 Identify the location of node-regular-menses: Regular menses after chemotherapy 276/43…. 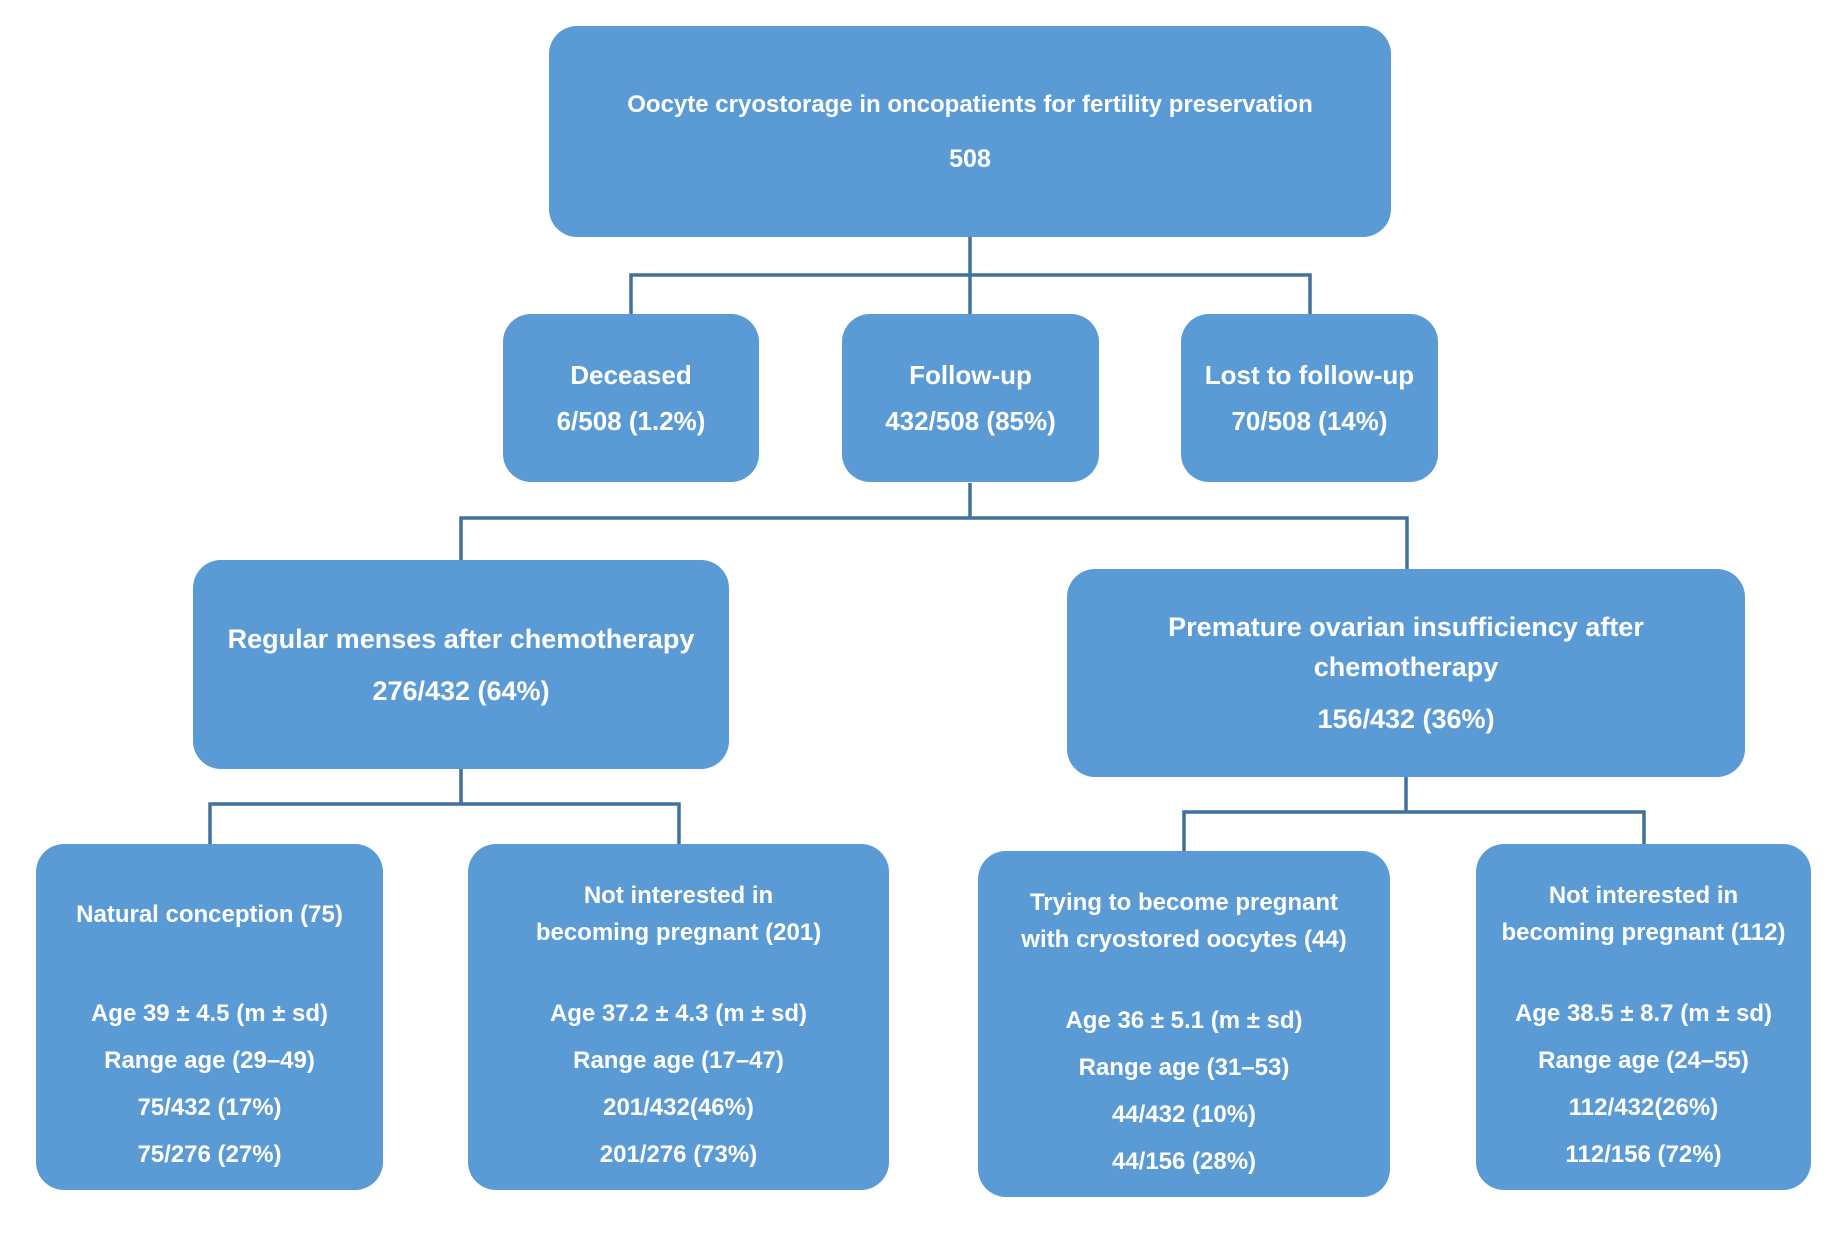
(461, 664).